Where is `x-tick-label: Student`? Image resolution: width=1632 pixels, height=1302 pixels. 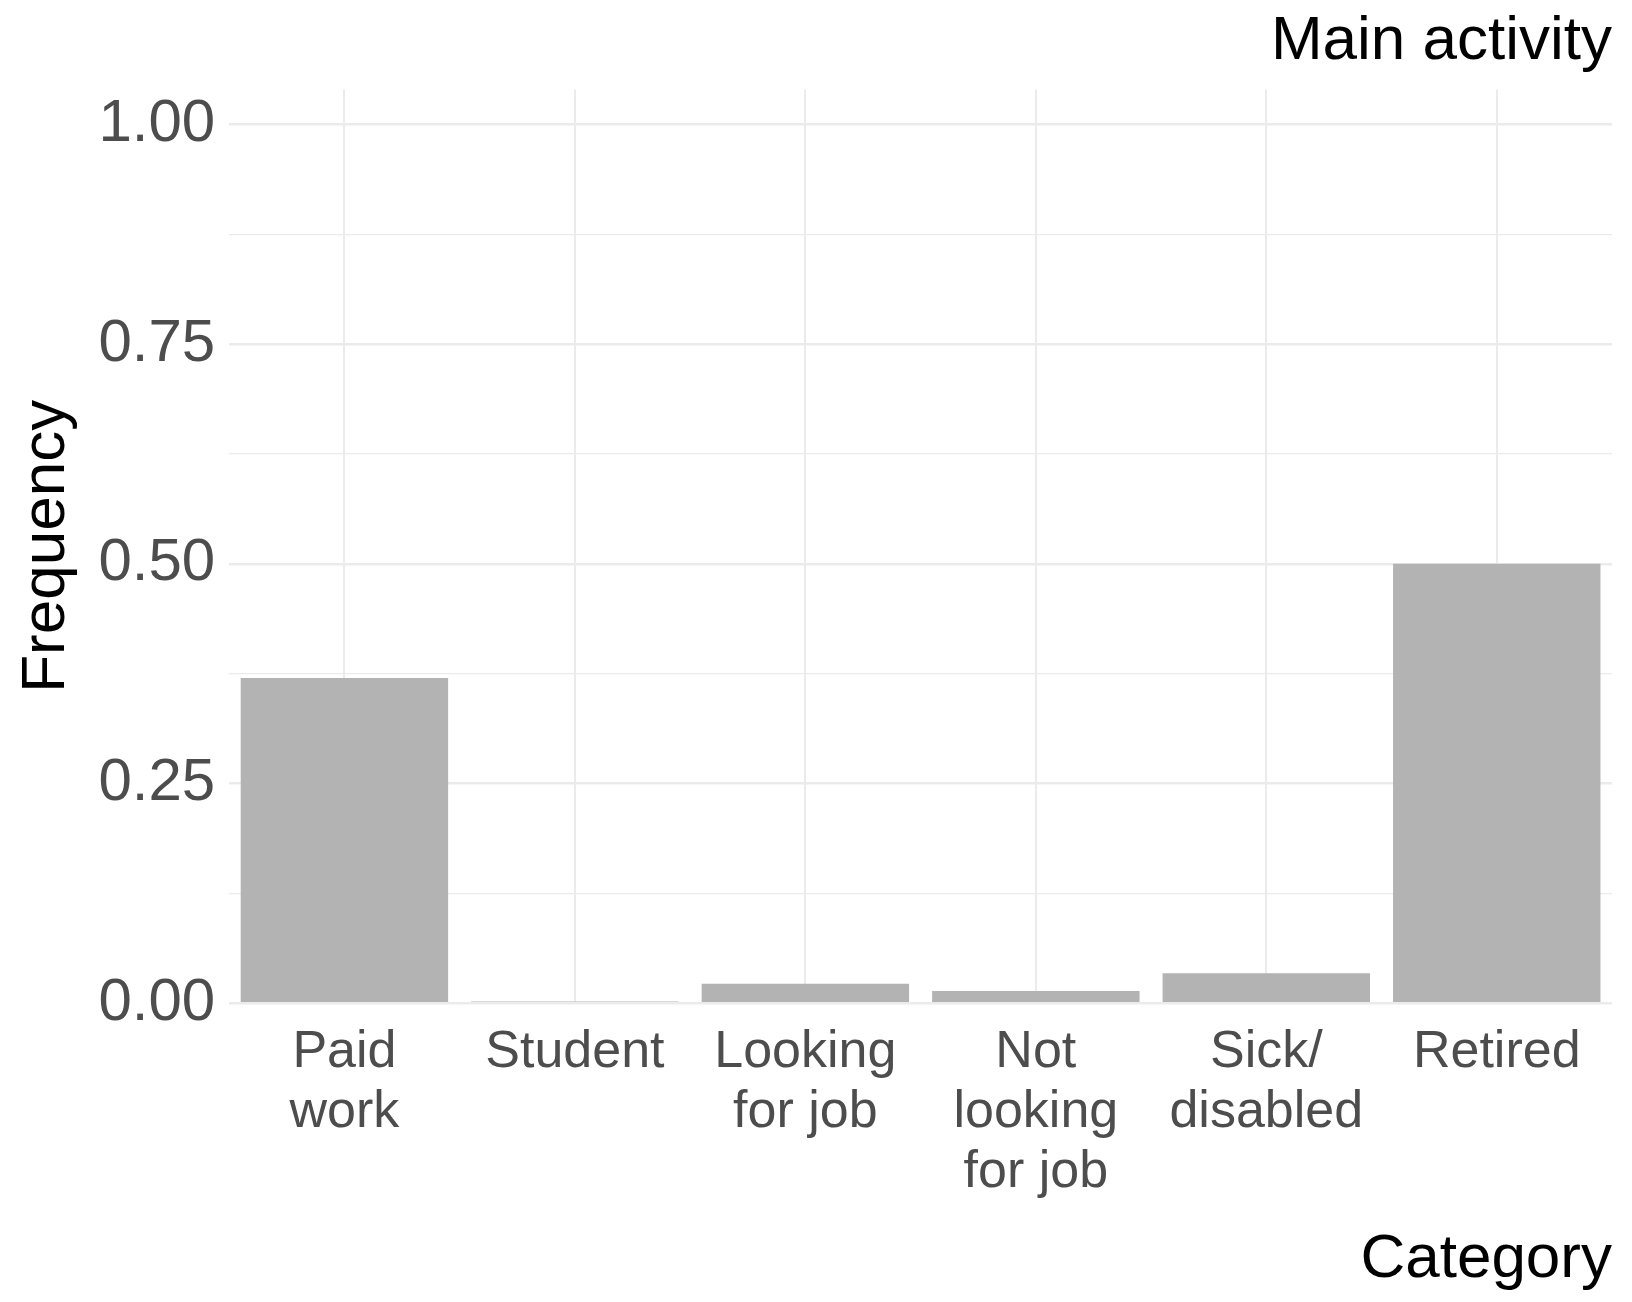
x-tick-label: Student is located at coordinates (575, 1049).